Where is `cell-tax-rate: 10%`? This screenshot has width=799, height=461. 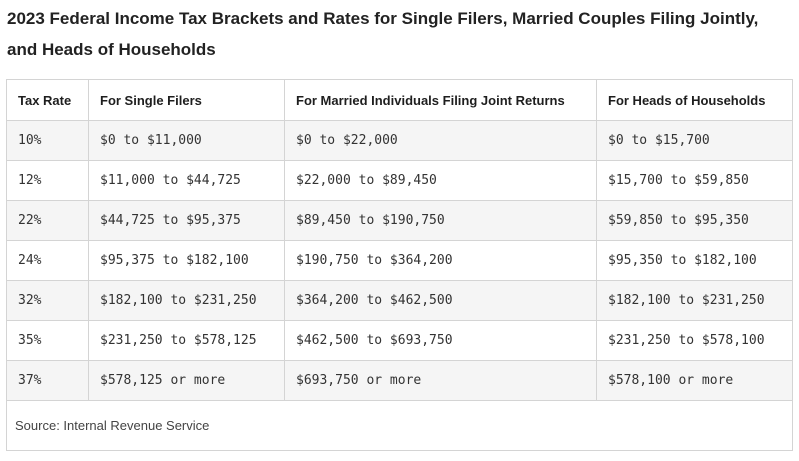 cell-tax-rate: 10% is located at coordinates (47, 140).